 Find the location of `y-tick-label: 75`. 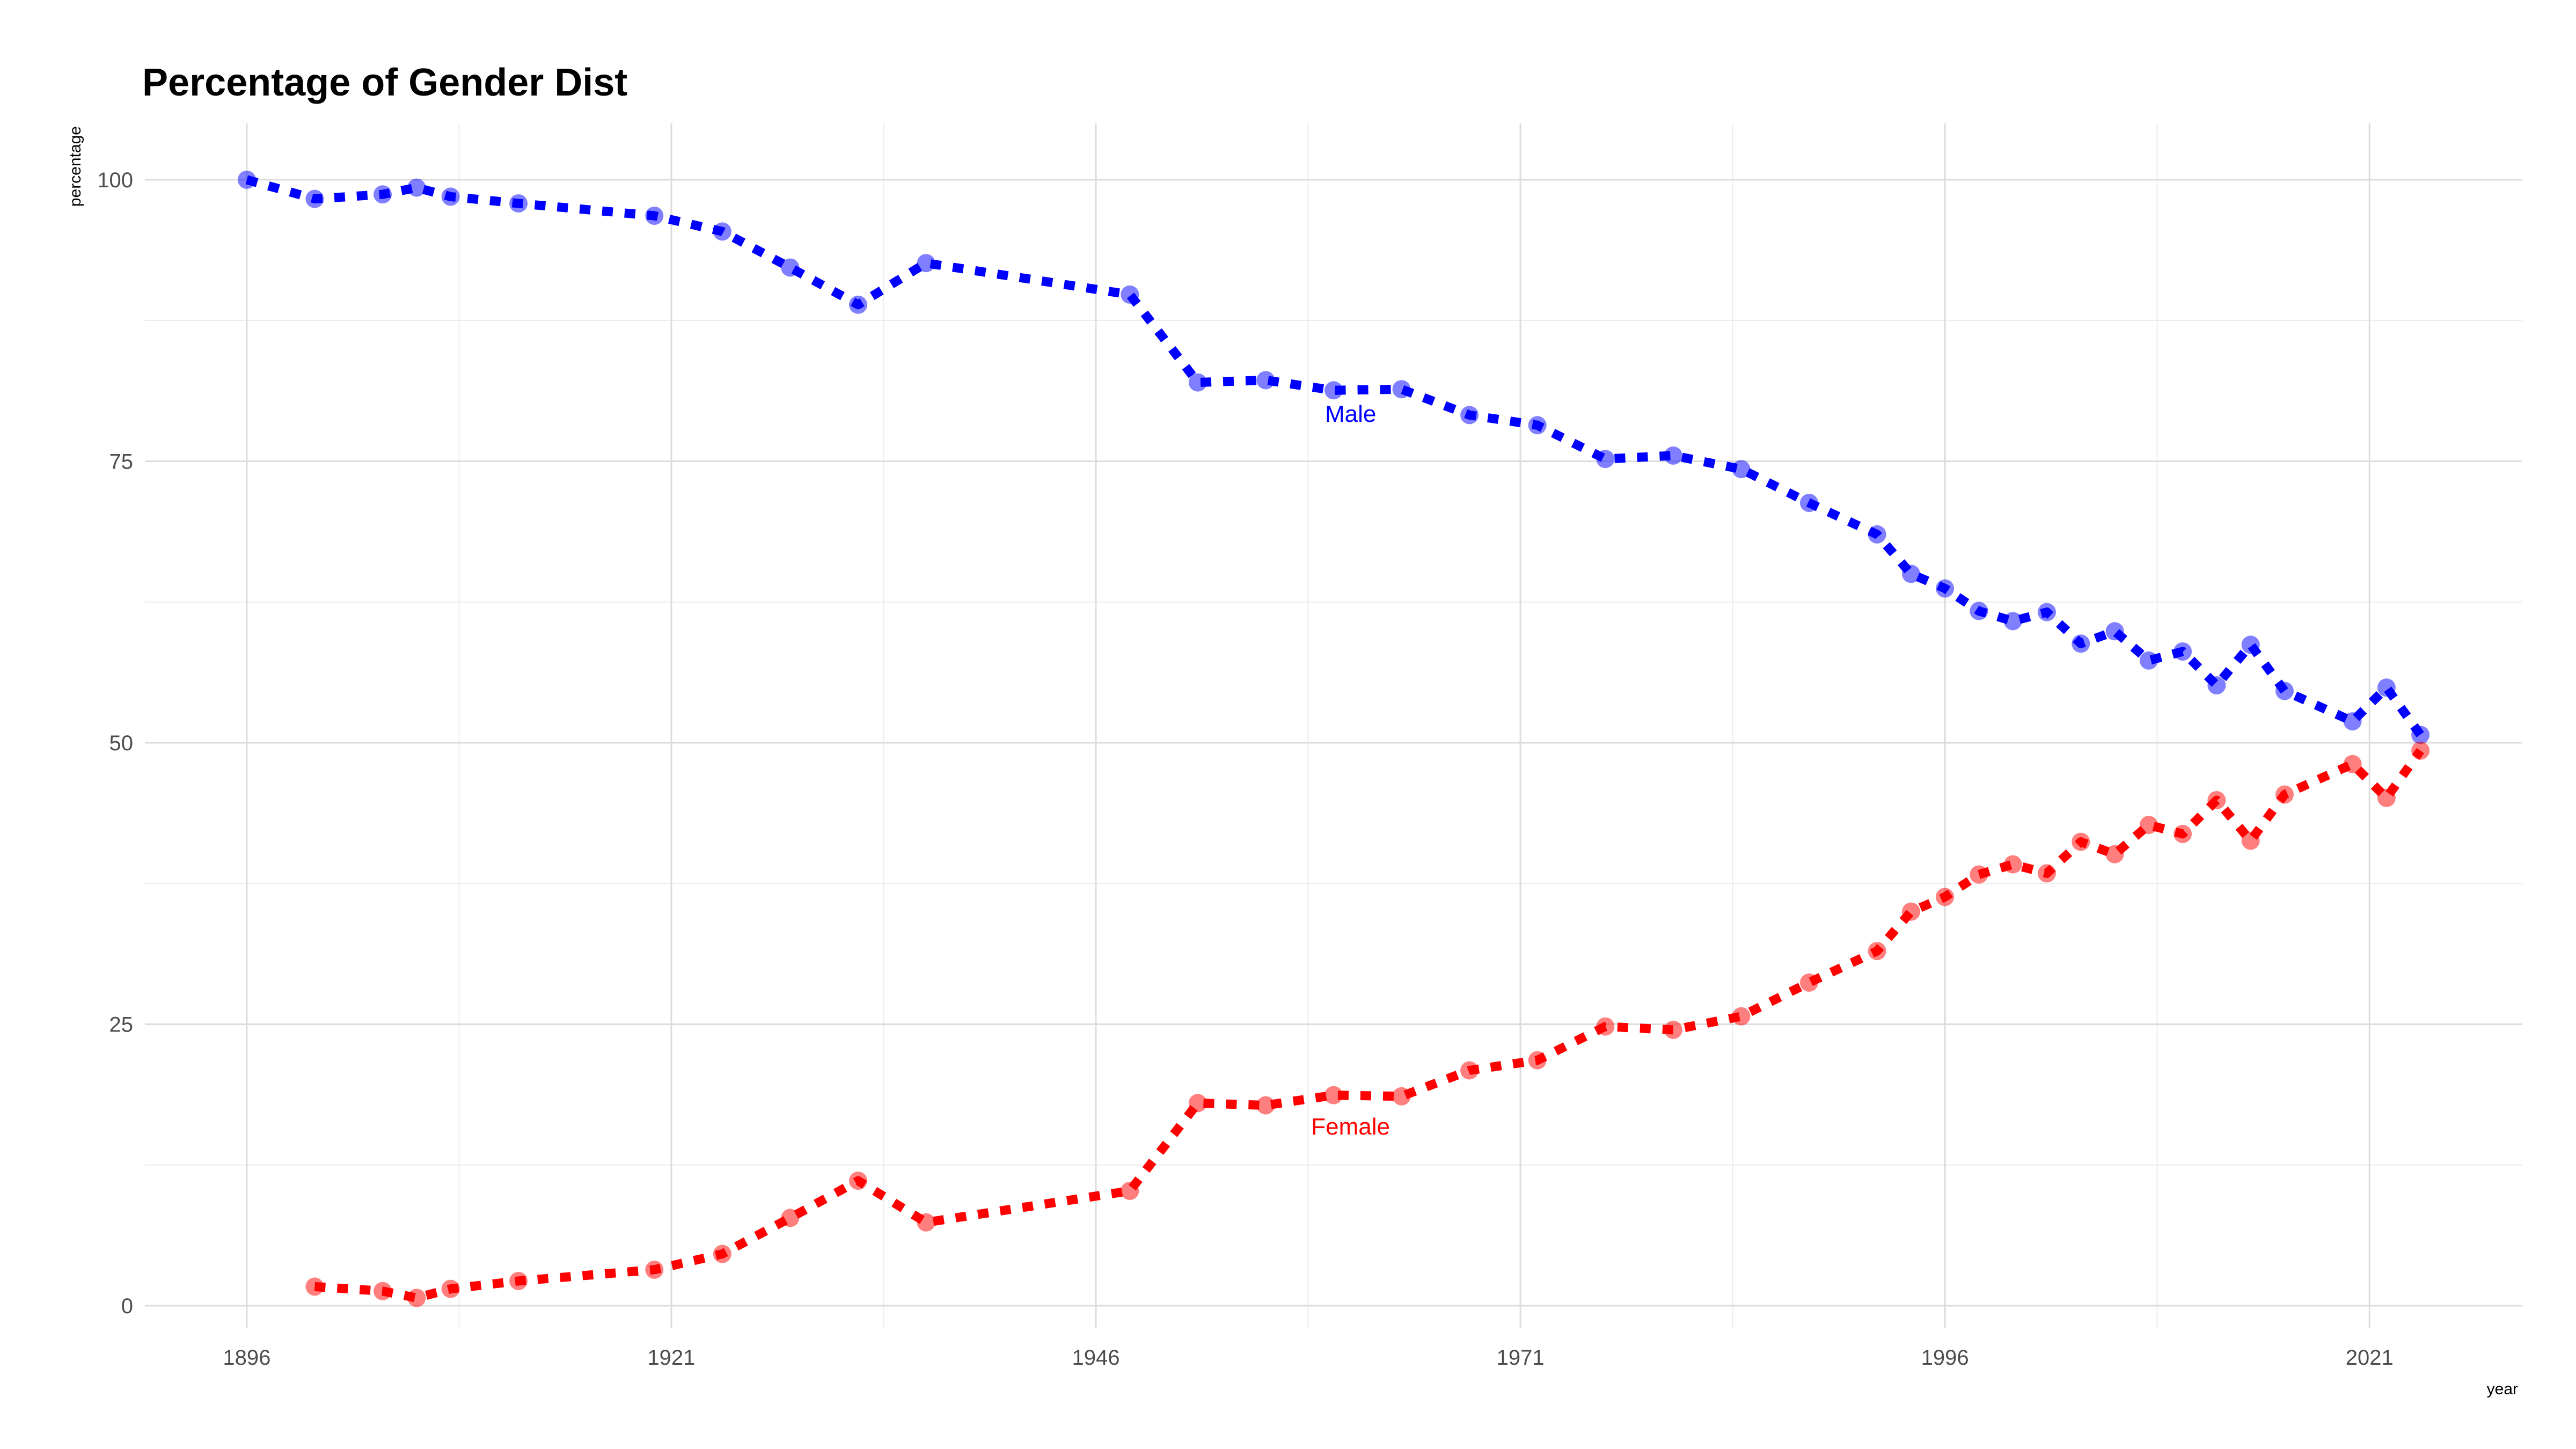

y-tick-label: 75 is located at coordinates (121, 461).